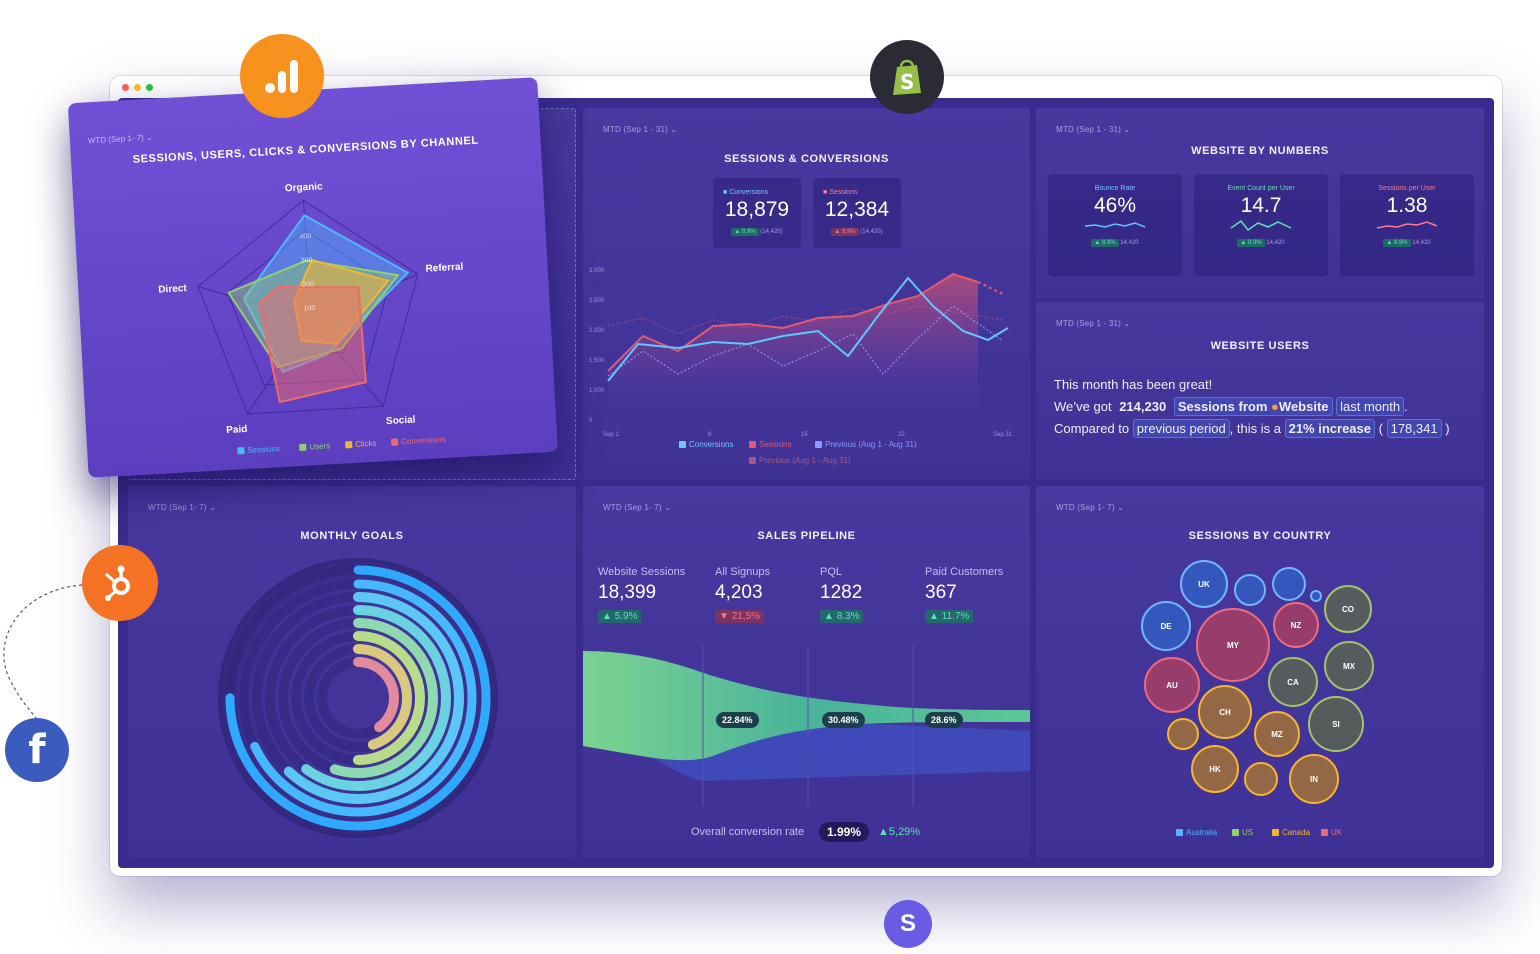 This screenshot has width=1540, height=954. I want to click on sessions-line, so click(793, 322).